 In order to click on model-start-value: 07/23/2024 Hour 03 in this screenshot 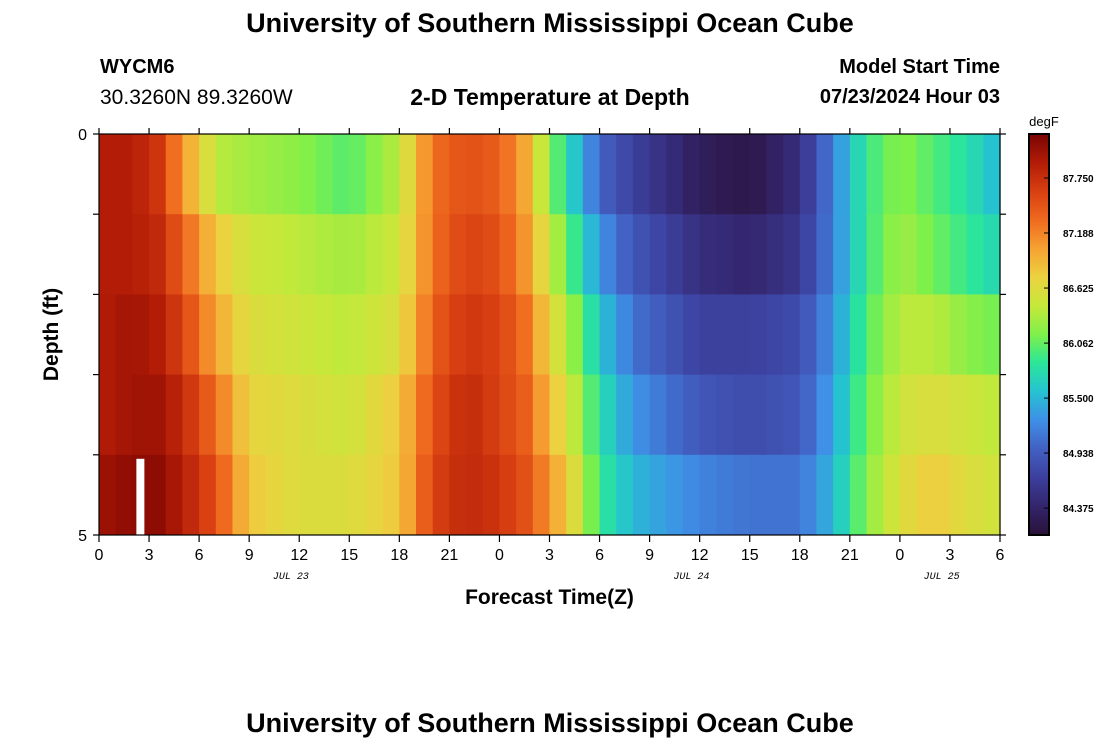, I will do `click(909, 97)`.